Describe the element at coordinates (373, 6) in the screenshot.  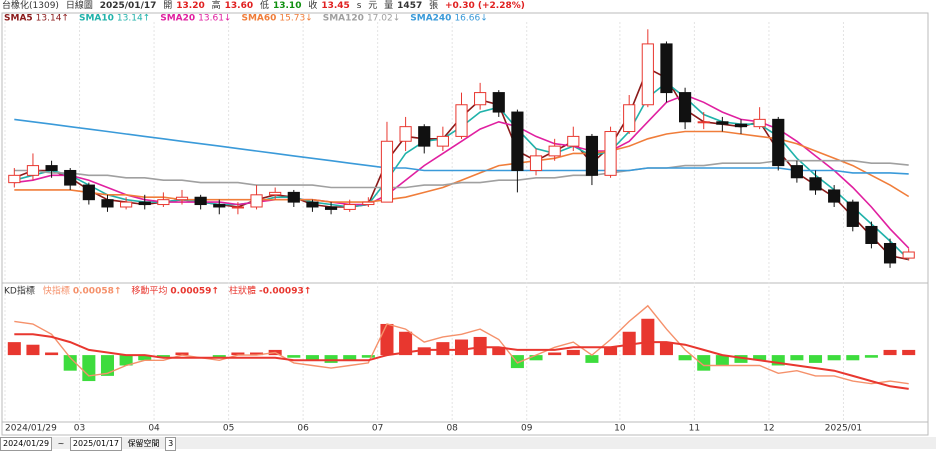
I see `unit: 元` at that location.